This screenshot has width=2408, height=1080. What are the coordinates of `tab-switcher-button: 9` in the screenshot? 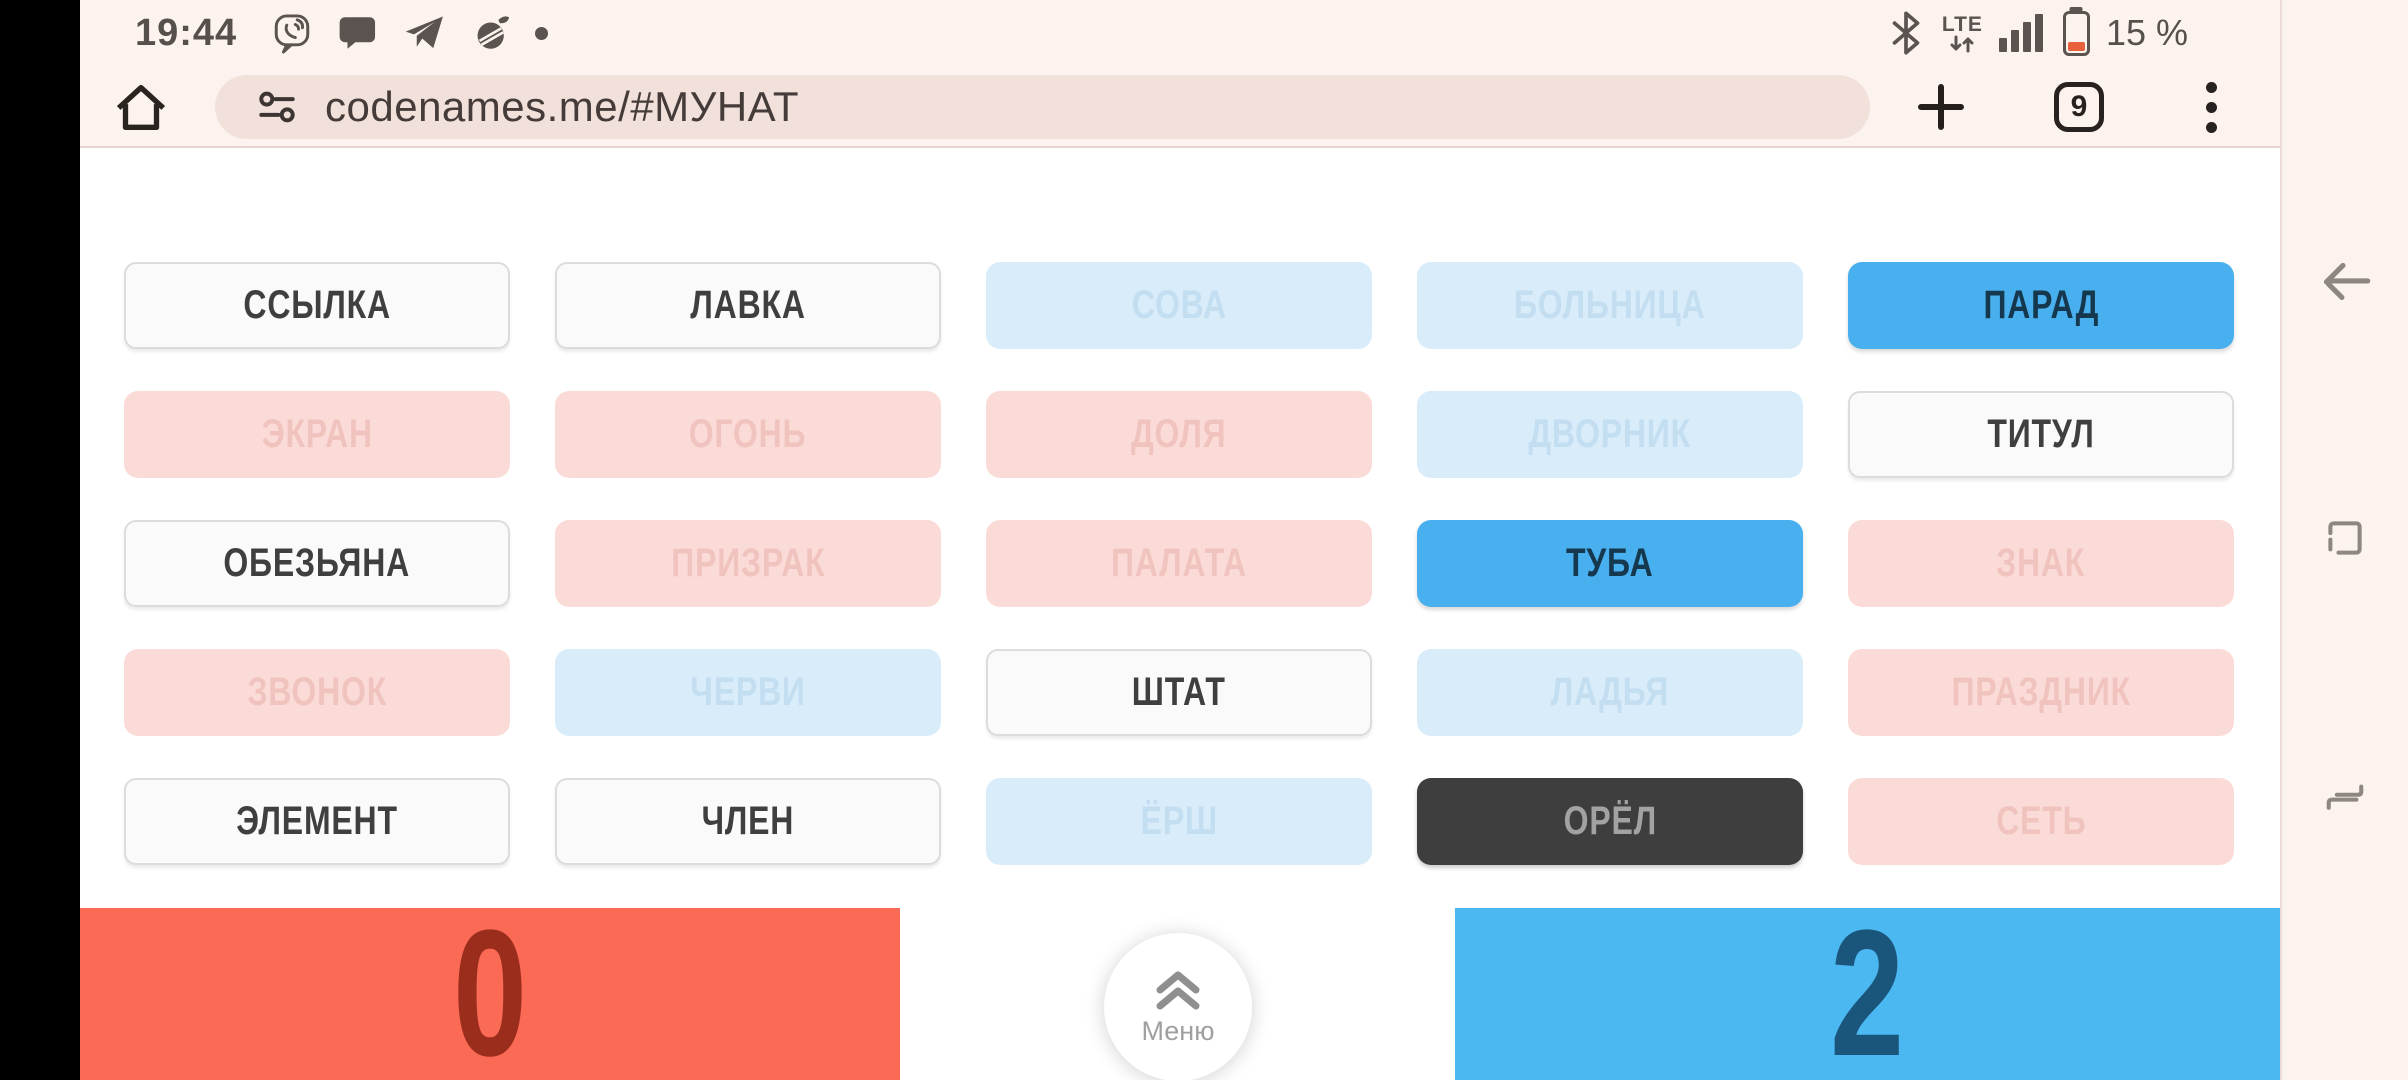 It's located at (2079, 107).